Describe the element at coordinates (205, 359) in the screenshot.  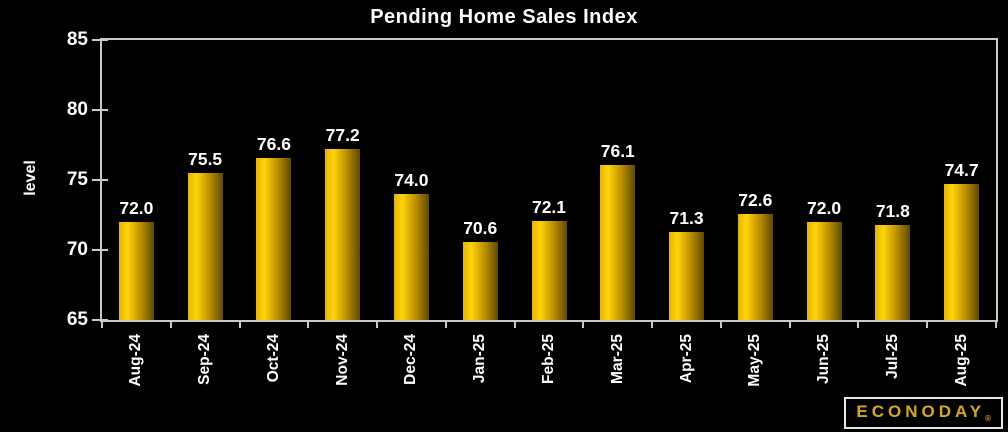
I see `x-category-label: Sep-24` at that location.